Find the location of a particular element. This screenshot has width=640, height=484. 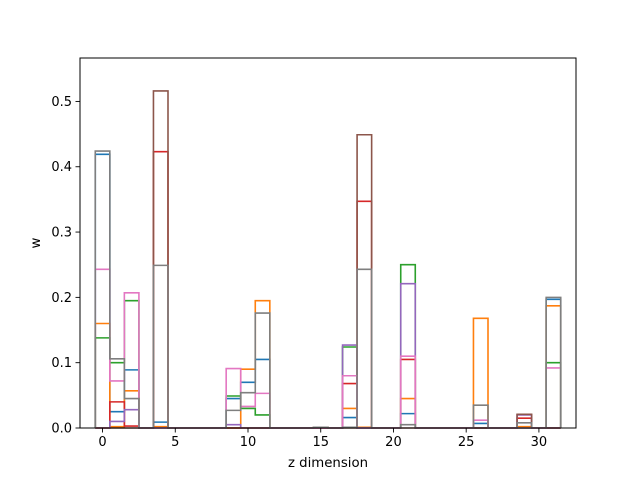

x-axis: 0 5 10 15 20 25 30 is located at coordinates (322, 439).